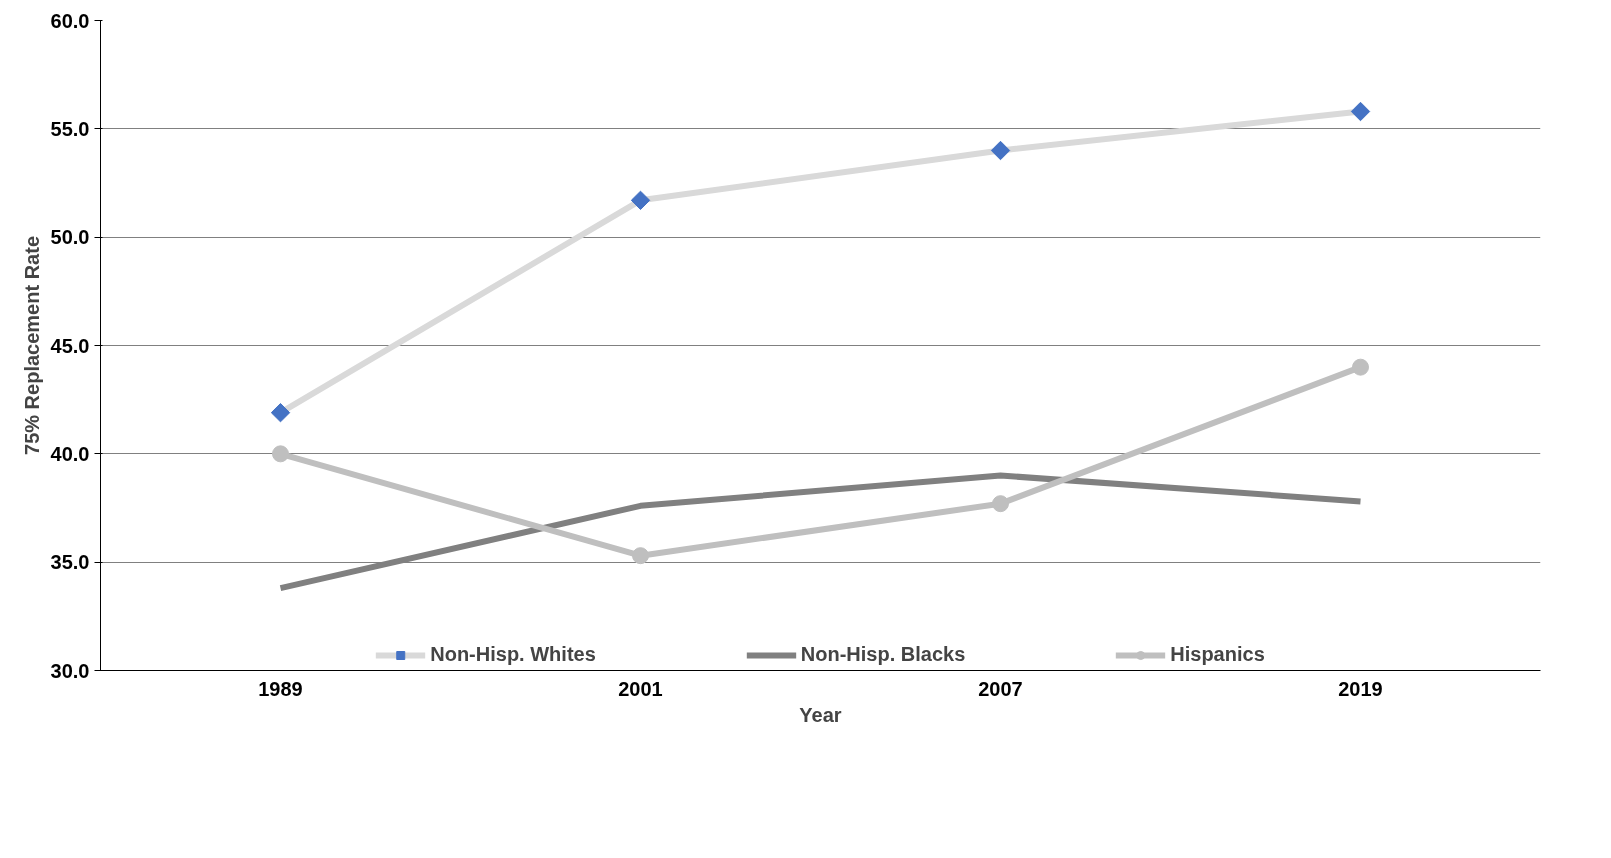  I want to click on y-tick-label: 55.0, so click(70, 128).